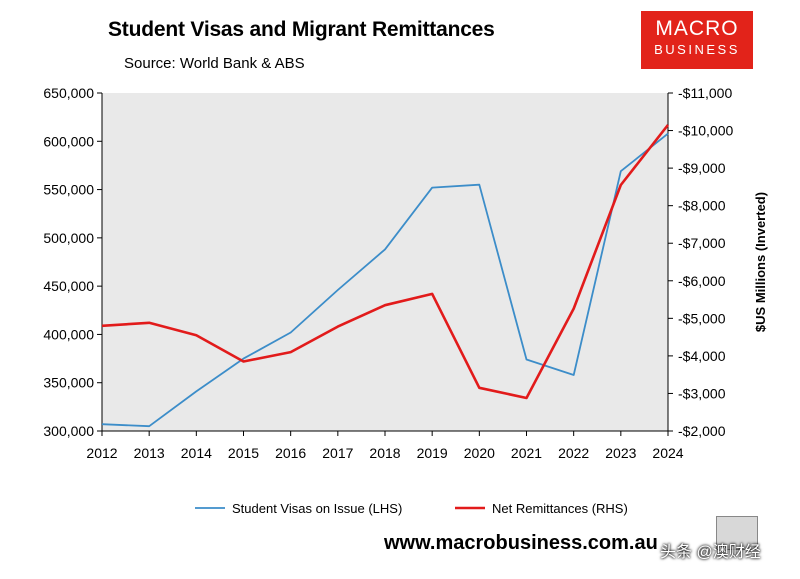 This screenshot has width=800, height=579. What do you see at coordinates (68, 383) in the screenshot?
I see `left-tick-label: 350,000` at bounding box center [68, 383].